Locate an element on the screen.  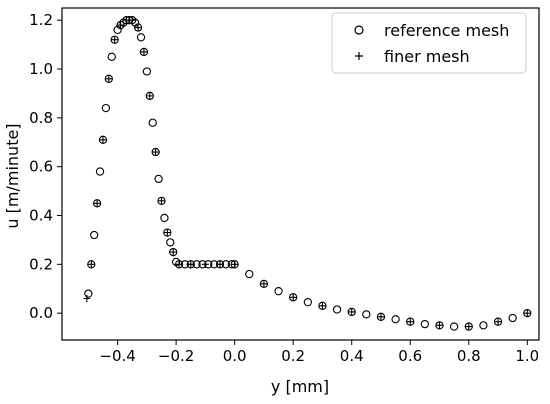
legend-frame is located at coordinates (429, 43).